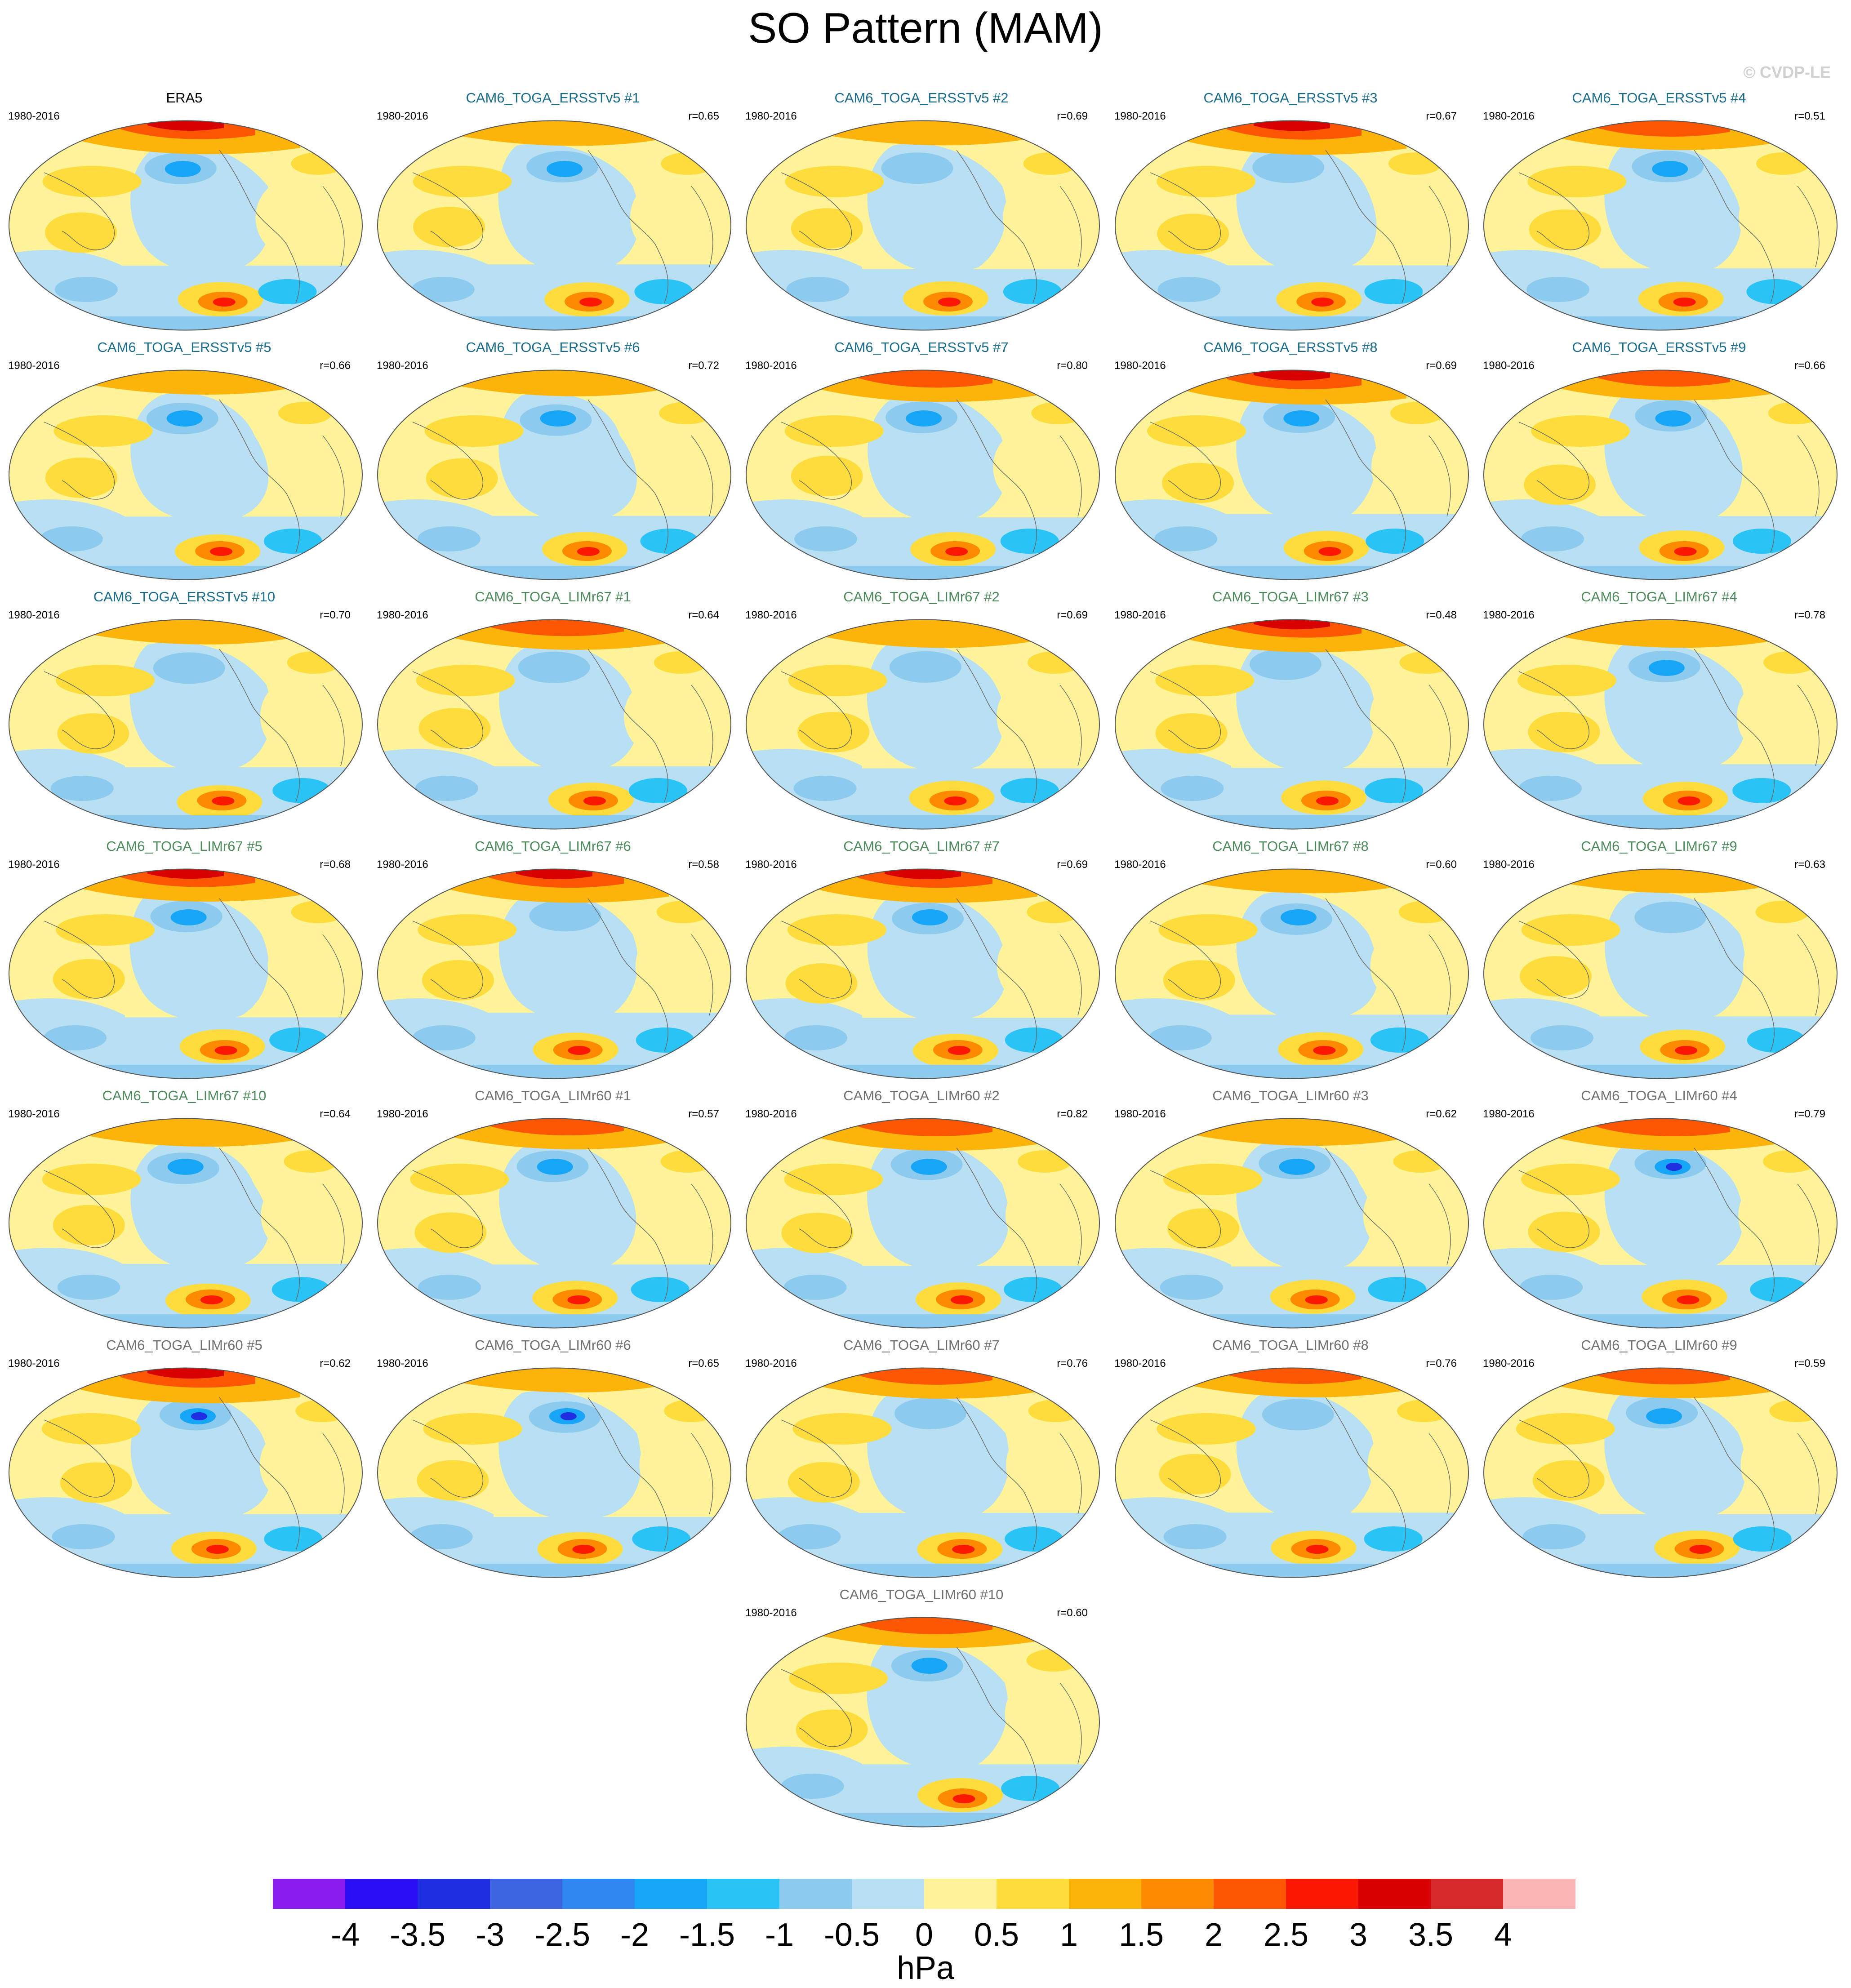  Describe the element at coordinates (1290, 846) in the screenshot. I see `panel-title: CAM6_TOGA_LIMr67 #8` at that location.